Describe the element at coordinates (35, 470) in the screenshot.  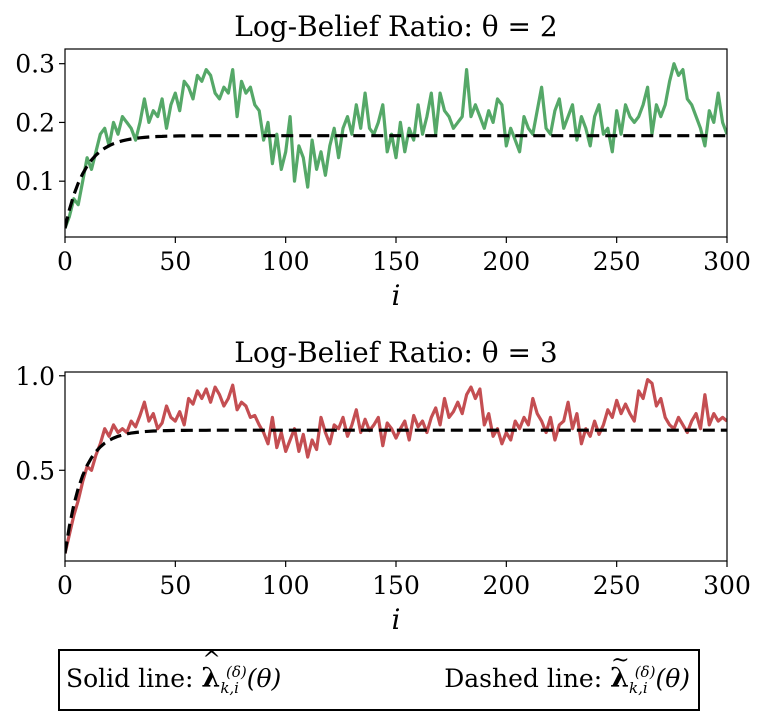
I see `y-tick-label: 0.5` at that location.